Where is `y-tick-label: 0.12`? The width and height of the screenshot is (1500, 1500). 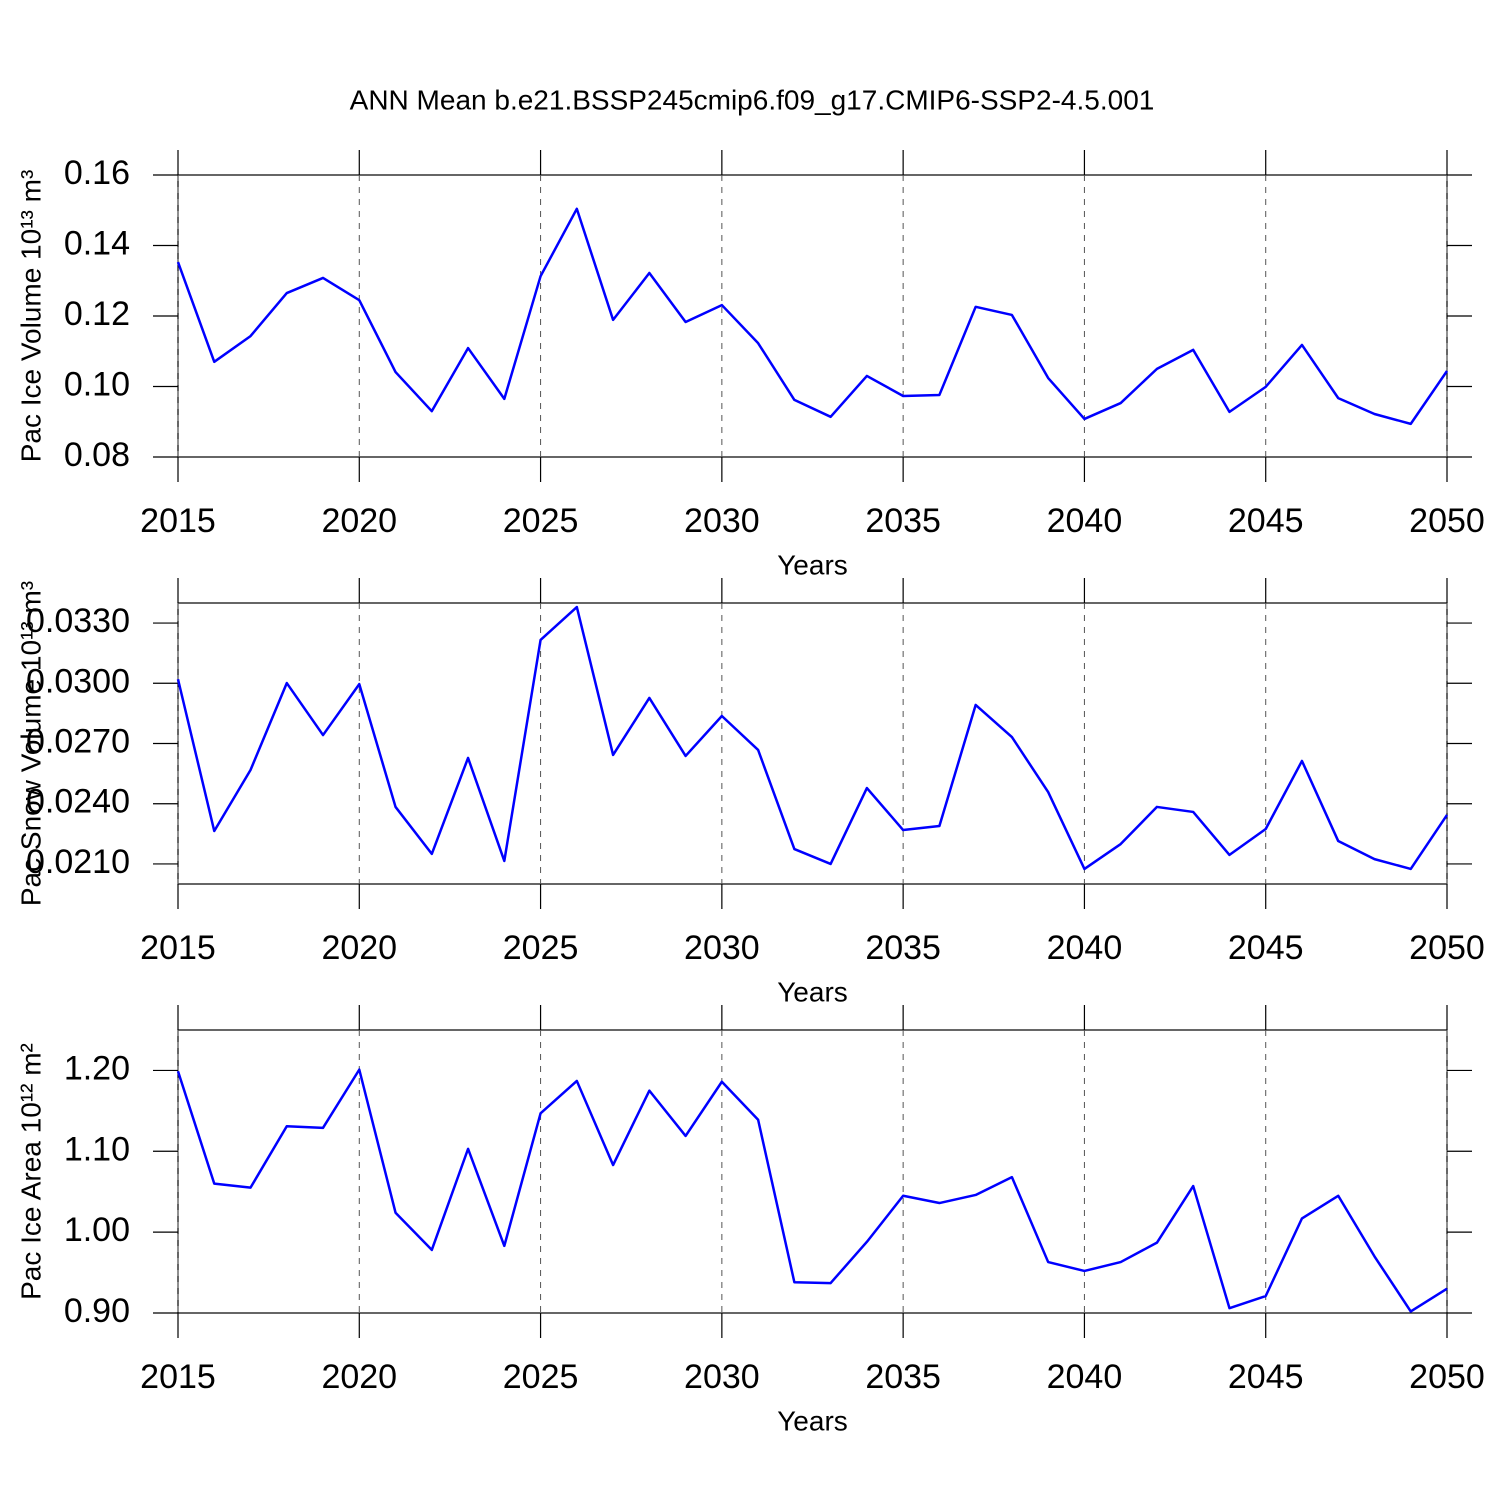
y-tick-label: 0.12 is located at coordinates (97, 314).